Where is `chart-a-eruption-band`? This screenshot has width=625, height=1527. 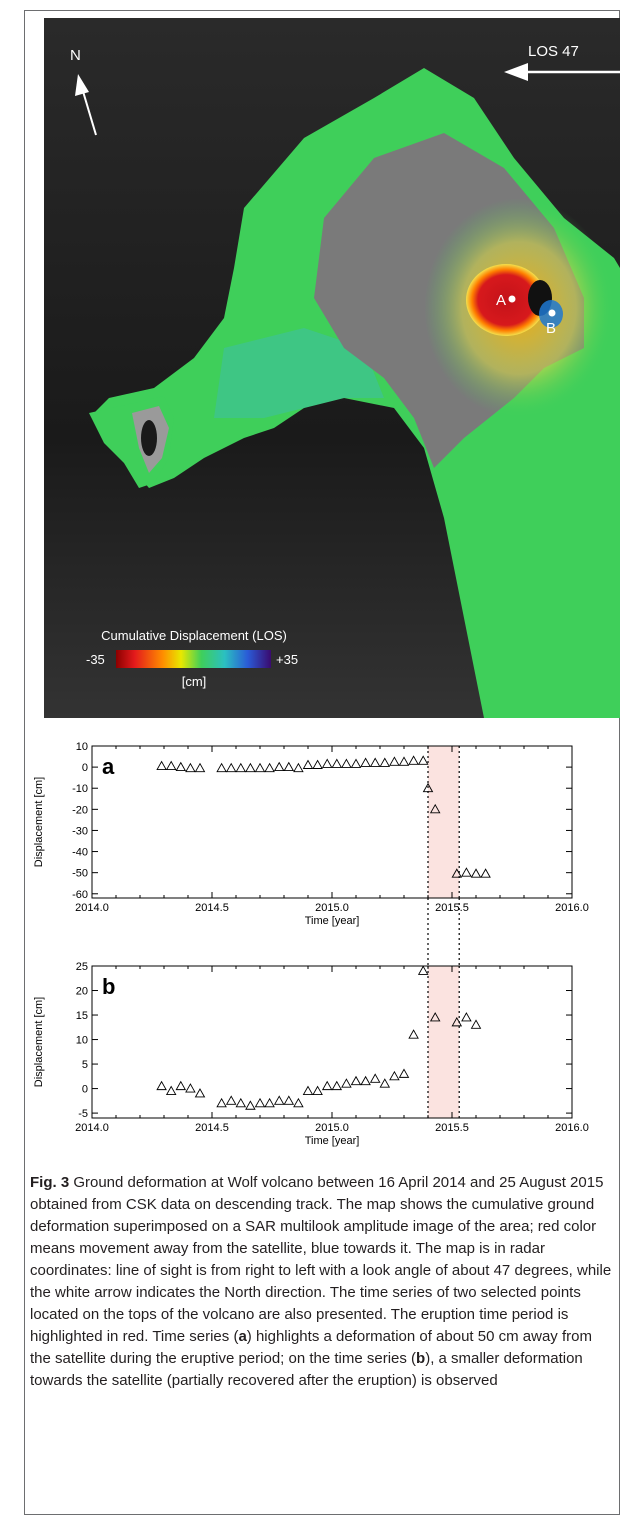 chart-a-eruption-band is located at coordinates (444, 822).